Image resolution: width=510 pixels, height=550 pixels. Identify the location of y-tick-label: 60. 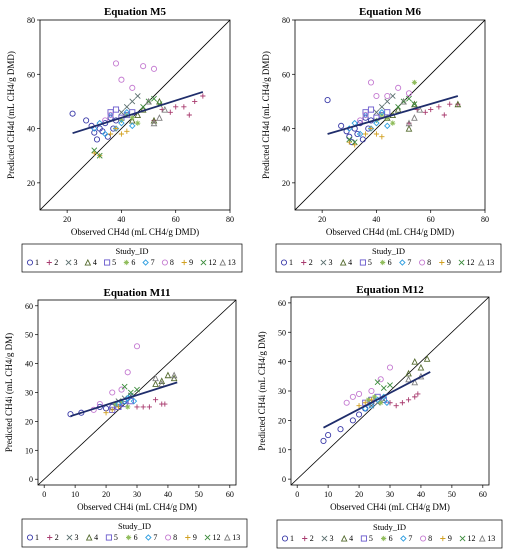
(31, 74).